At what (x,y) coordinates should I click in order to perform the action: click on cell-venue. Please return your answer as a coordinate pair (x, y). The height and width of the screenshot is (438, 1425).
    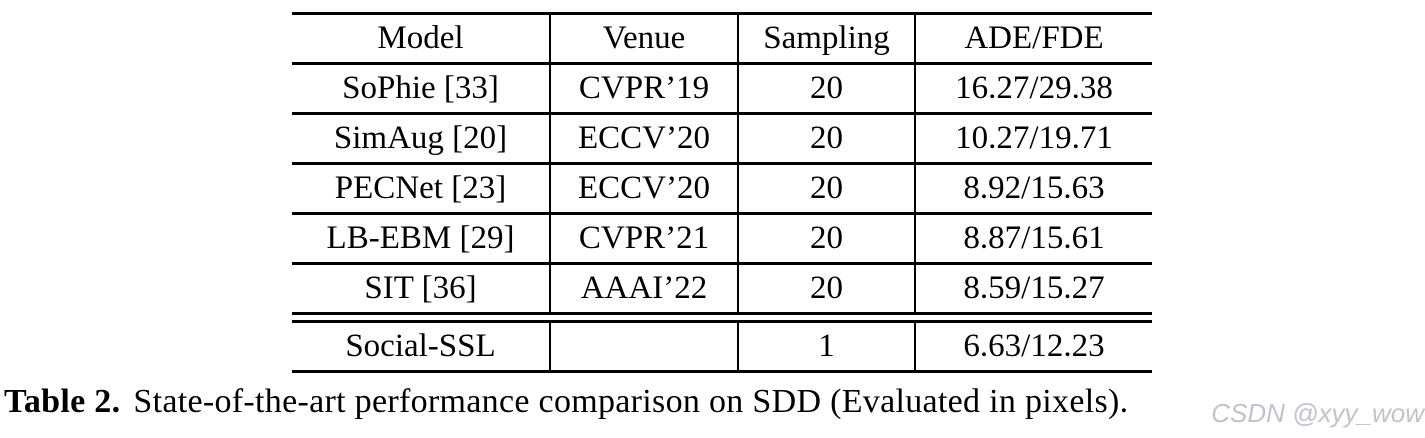
    Looking at the image, I should click on (644, 347).